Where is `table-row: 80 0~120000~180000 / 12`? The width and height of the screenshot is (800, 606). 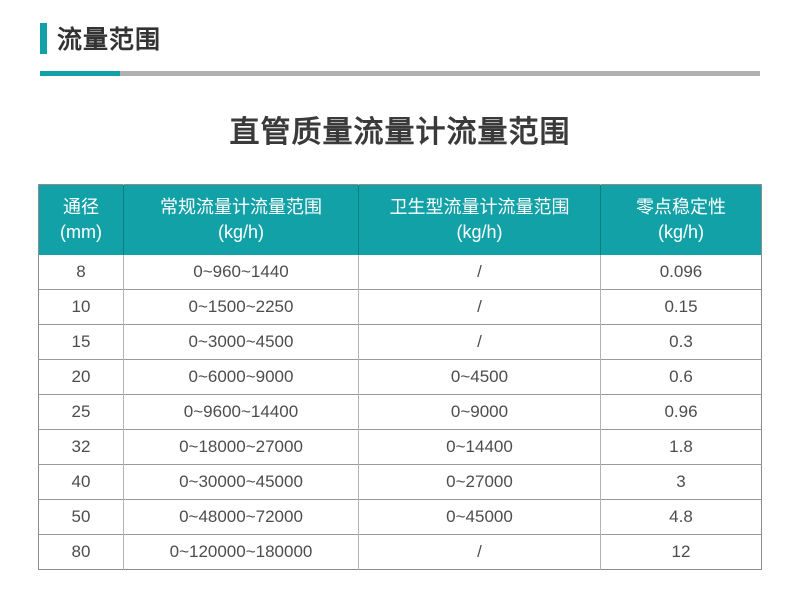 table-row: 80 0~120000~180000 / 12 is located at coordinates (400, 552).